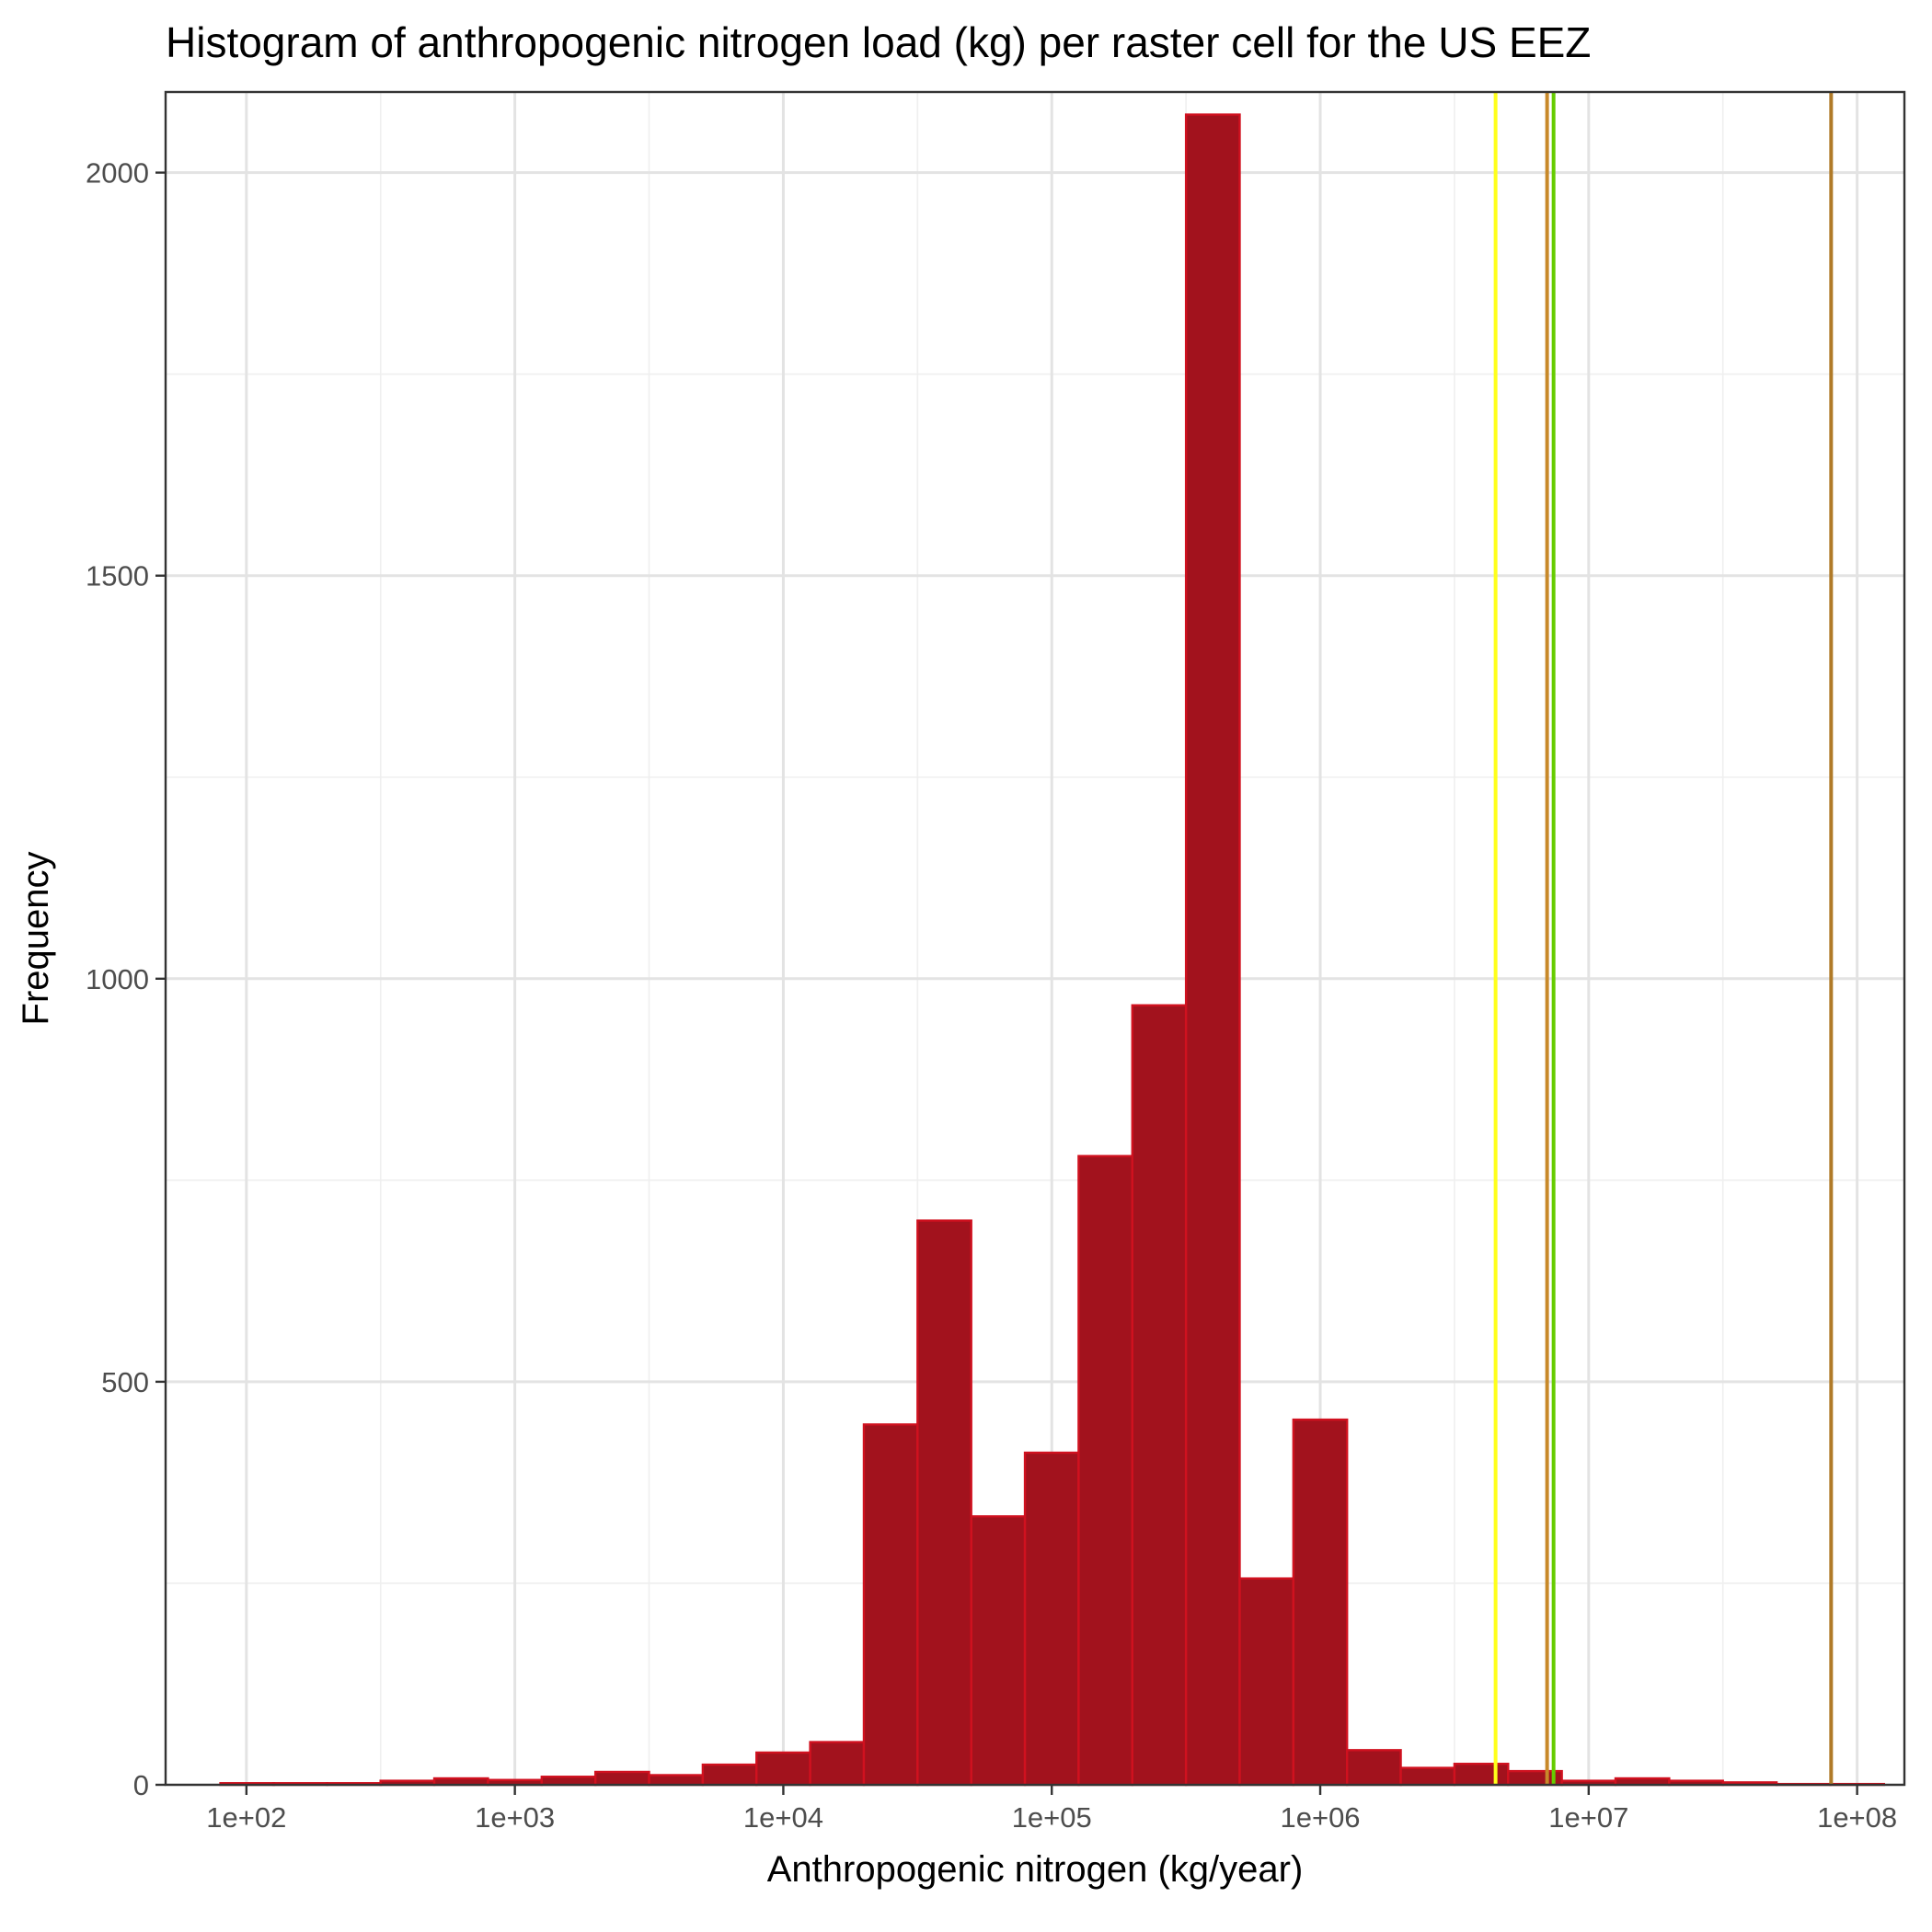  Describe the element at coordinates (1588, 1817) in the screenshot. I see `x-tick-label: 1e+07` at that location.